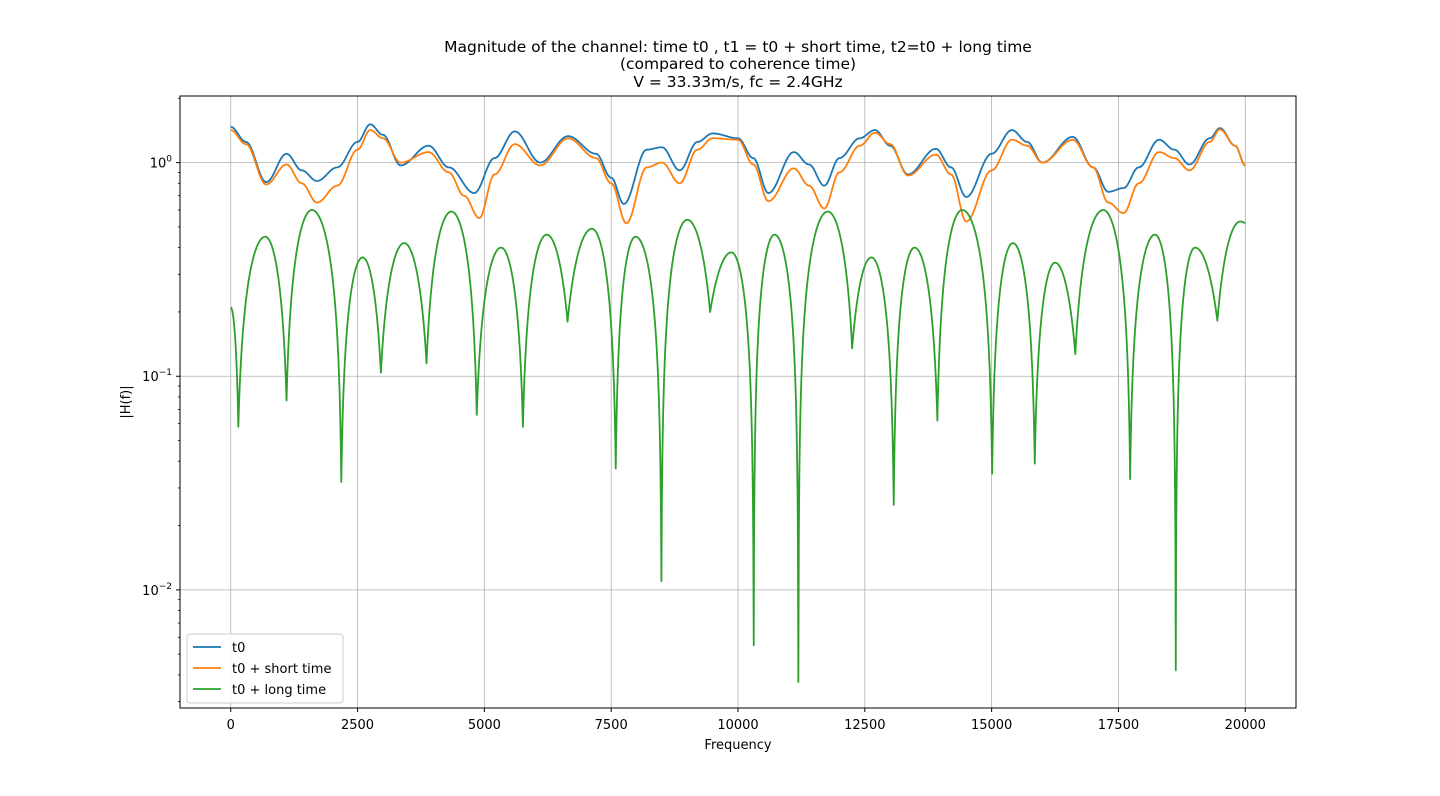 The image size is (1440, 796). What do you see at coordinates (126, 401) in the screenshot?
I see `y-axis-label: |H(f)|` at bounding box center [126, 401].